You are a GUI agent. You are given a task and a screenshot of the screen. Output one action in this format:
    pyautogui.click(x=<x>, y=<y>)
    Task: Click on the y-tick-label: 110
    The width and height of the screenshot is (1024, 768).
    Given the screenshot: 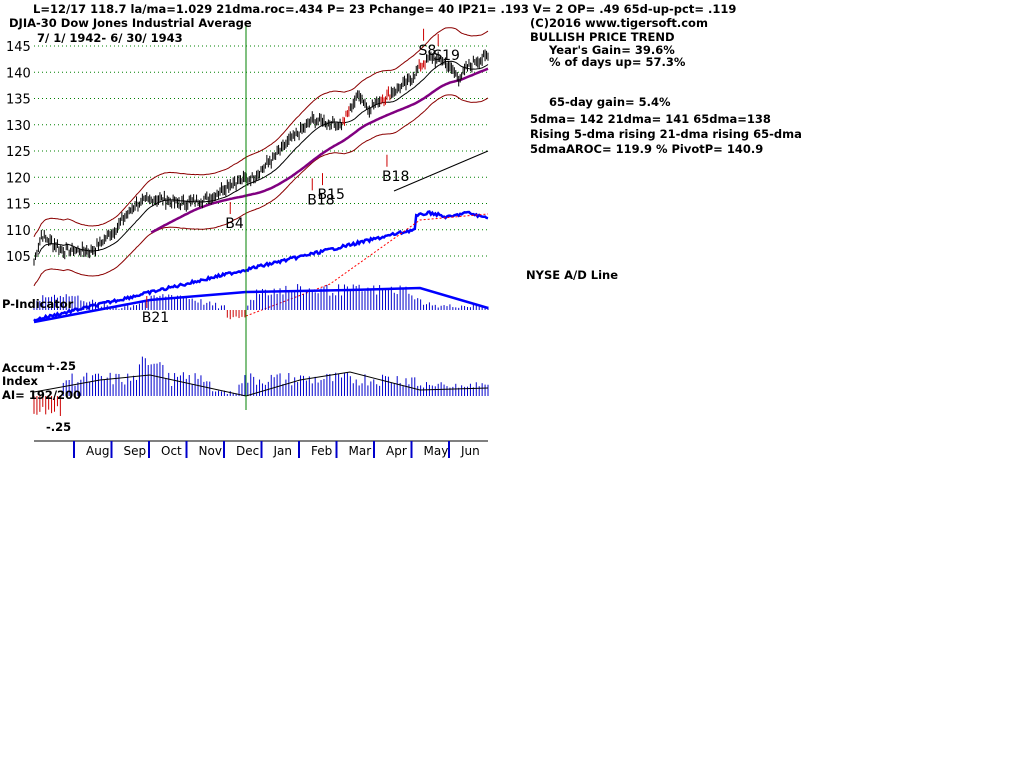 What is the action you would take?
    pyautogui.click(x=18, y=231)
    